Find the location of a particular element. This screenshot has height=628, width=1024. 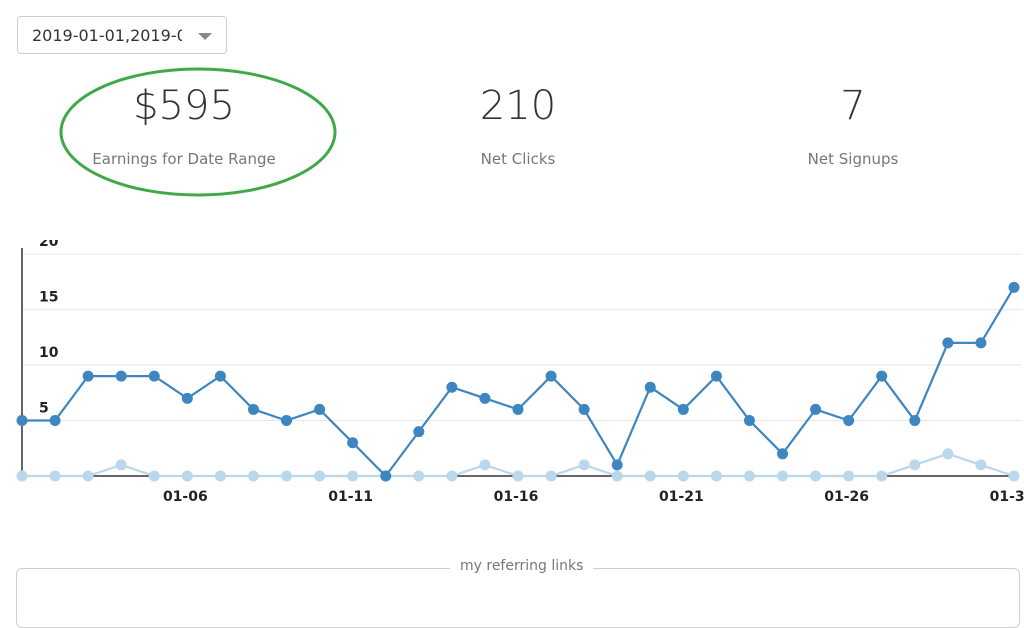

referring-links-title: my referring links is located at coordinates (522, 566).